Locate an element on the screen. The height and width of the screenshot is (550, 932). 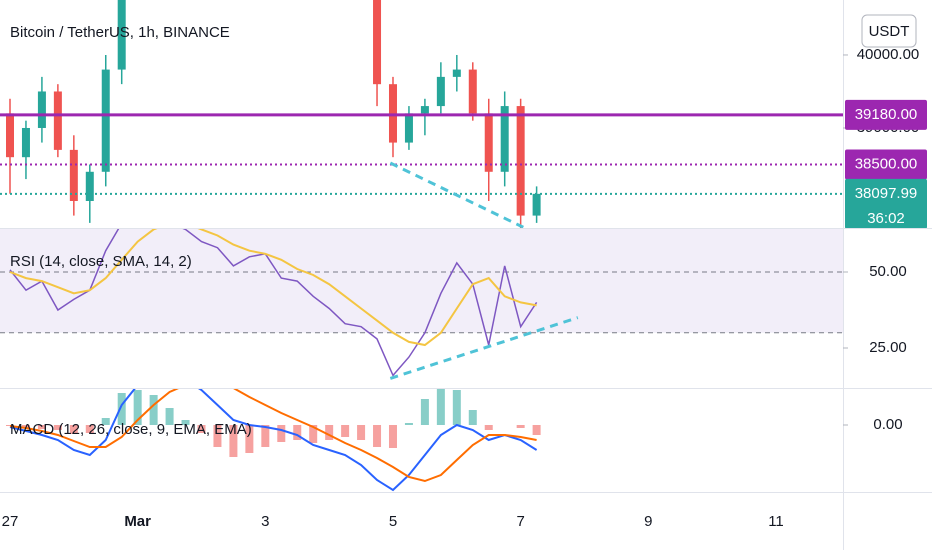
currency-button is located at coordinates (889, 31).